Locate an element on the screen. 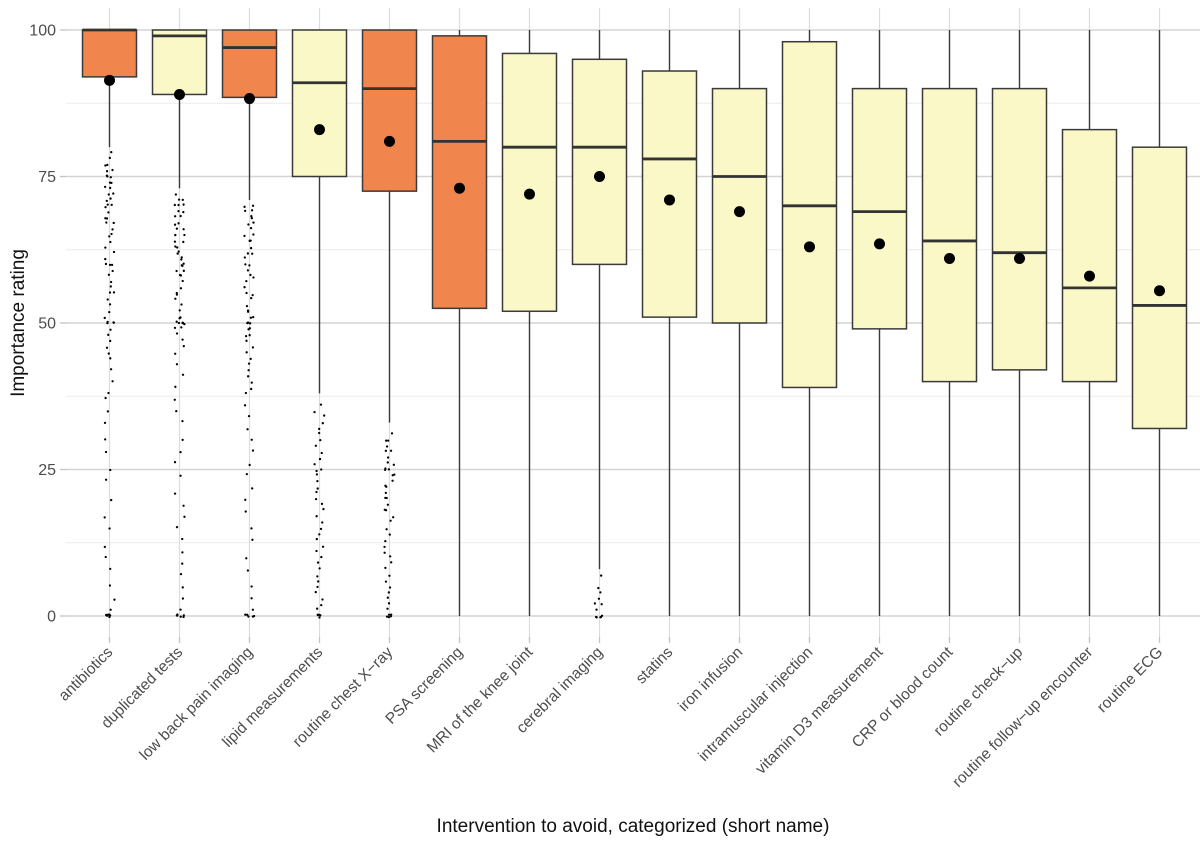 The width and height of the screenshot is (1200, 846). mean-dot-routine chest X−ray is located at coordinates (389, 141).